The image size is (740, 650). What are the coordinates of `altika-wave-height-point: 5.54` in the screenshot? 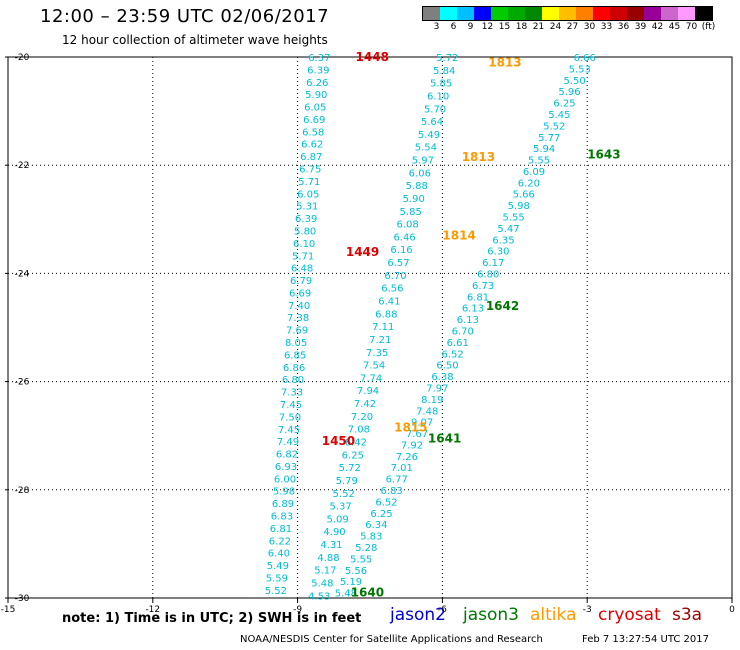 It's located at (426, 148).